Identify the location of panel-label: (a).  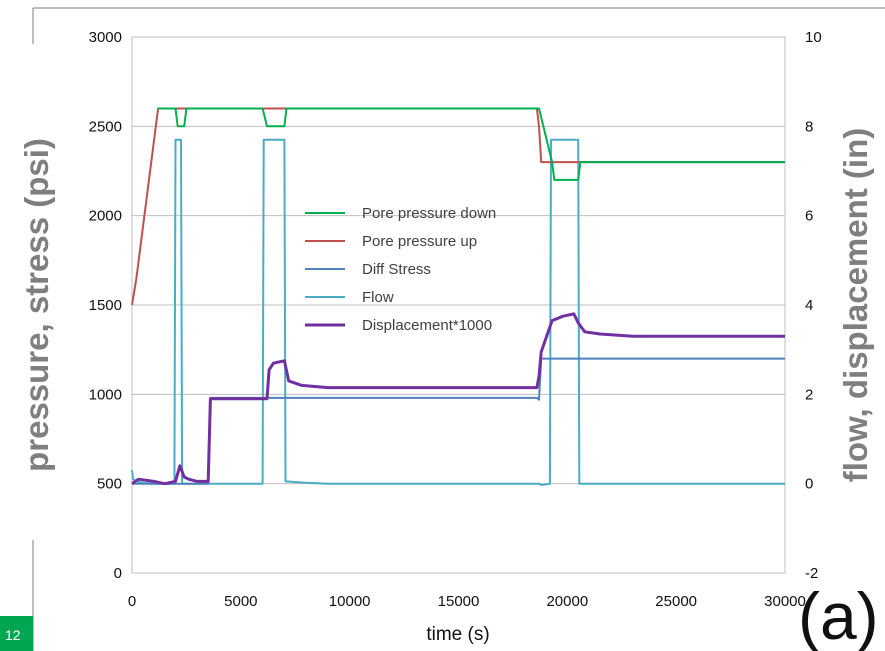
(838, 615).